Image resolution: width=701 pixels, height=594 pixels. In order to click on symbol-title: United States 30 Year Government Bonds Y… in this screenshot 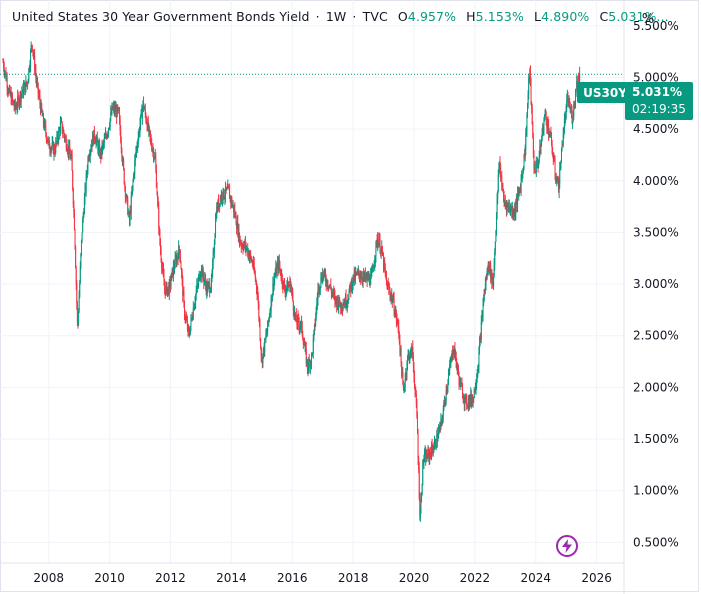, I will do `click(161, 16)`.